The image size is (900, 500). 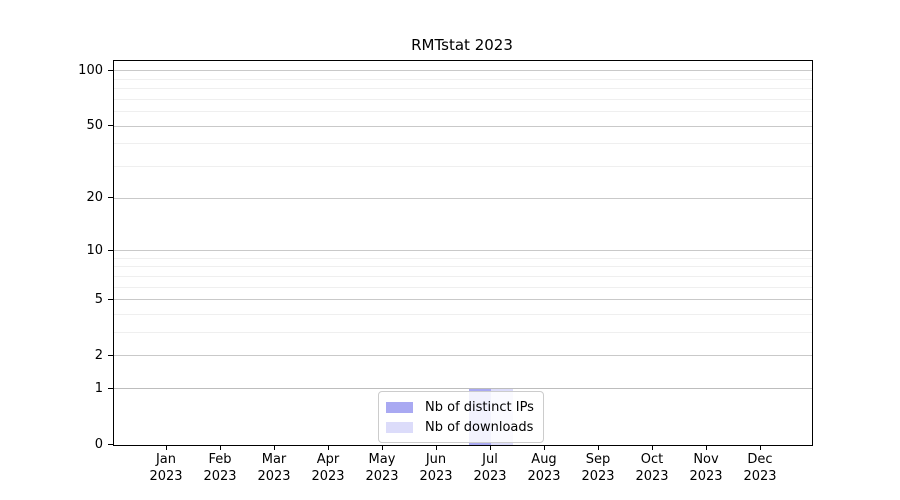 I want to click on x-tick-label-line: Dec, so click(x=760, y=459).